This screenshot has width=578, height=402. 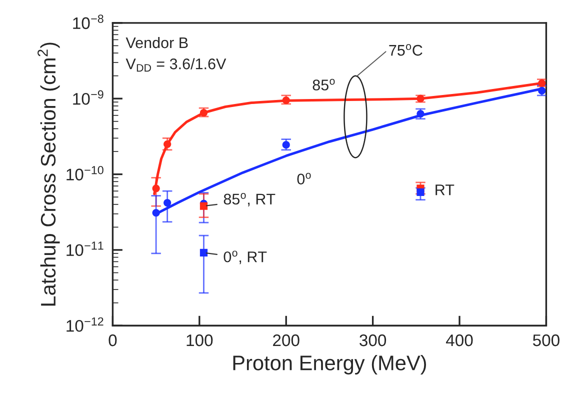 What do you see at coordinates (88, 97) in the screenshot?
I see `y-tick-label: 10$^{−9}$` at bounding box center [88, 97].